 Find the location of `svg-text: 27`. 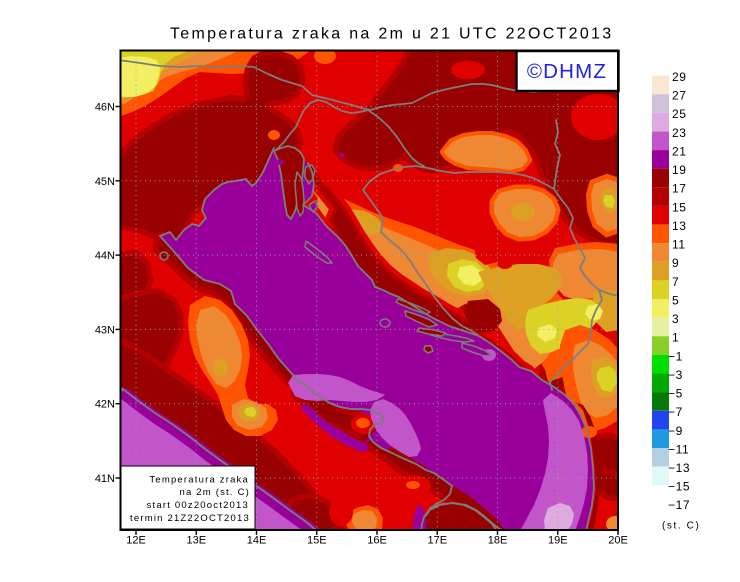

svg-text: 27 is located at coordinates (679, 96).